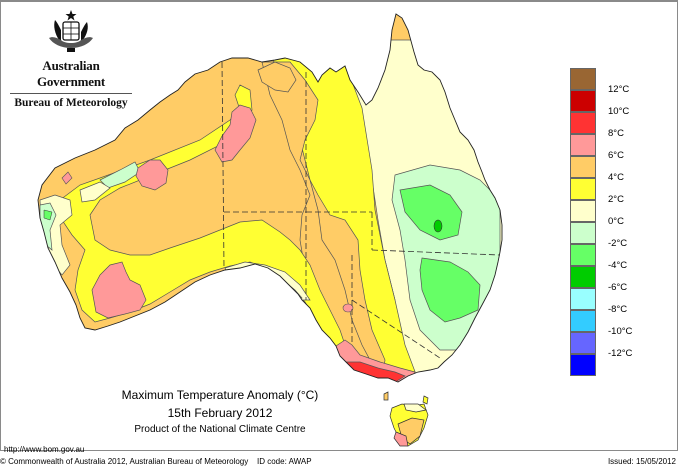 This screenshot has width=680, height=467. I want to click on website-link: http://www.bom.gov.au, so click(44, 449).